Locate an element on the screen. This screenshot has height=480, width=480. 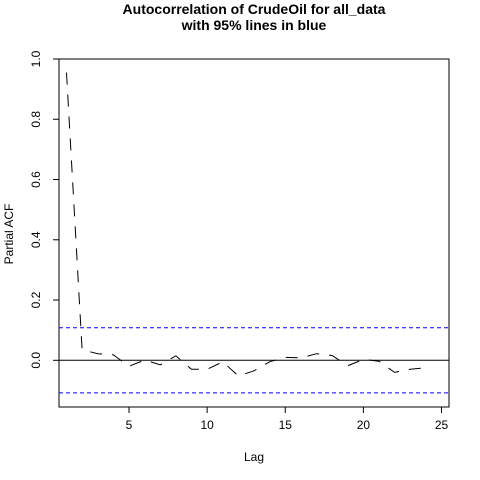
x-axis-label: Lag is located at coordinates (254, 457).